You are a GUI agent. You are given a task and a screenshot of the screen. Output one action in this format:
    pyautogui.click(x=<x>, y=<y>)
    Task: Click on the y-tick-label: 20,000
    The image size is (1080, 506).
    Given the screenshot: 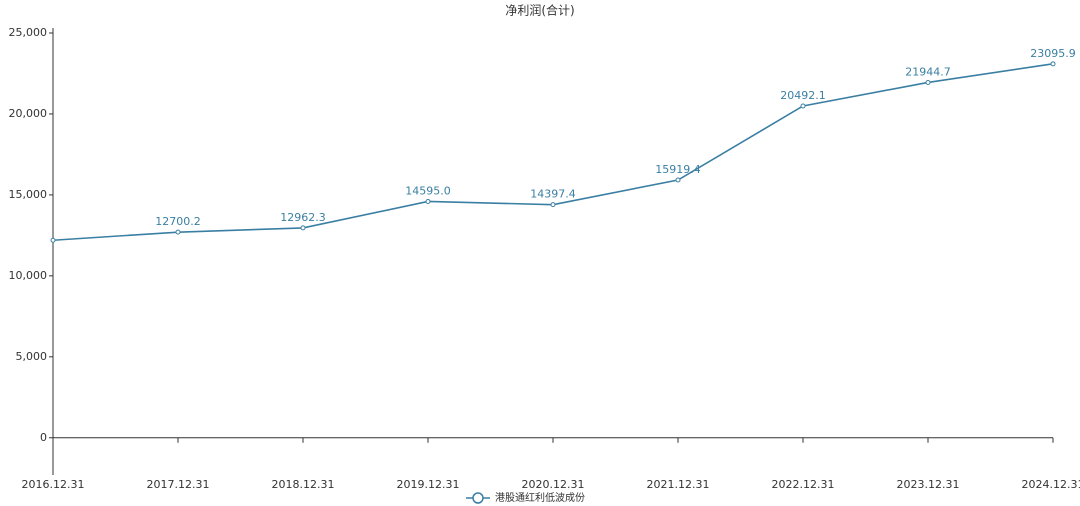 What is the action you would take?
    pyautogui.click(x=28, y=113)
    